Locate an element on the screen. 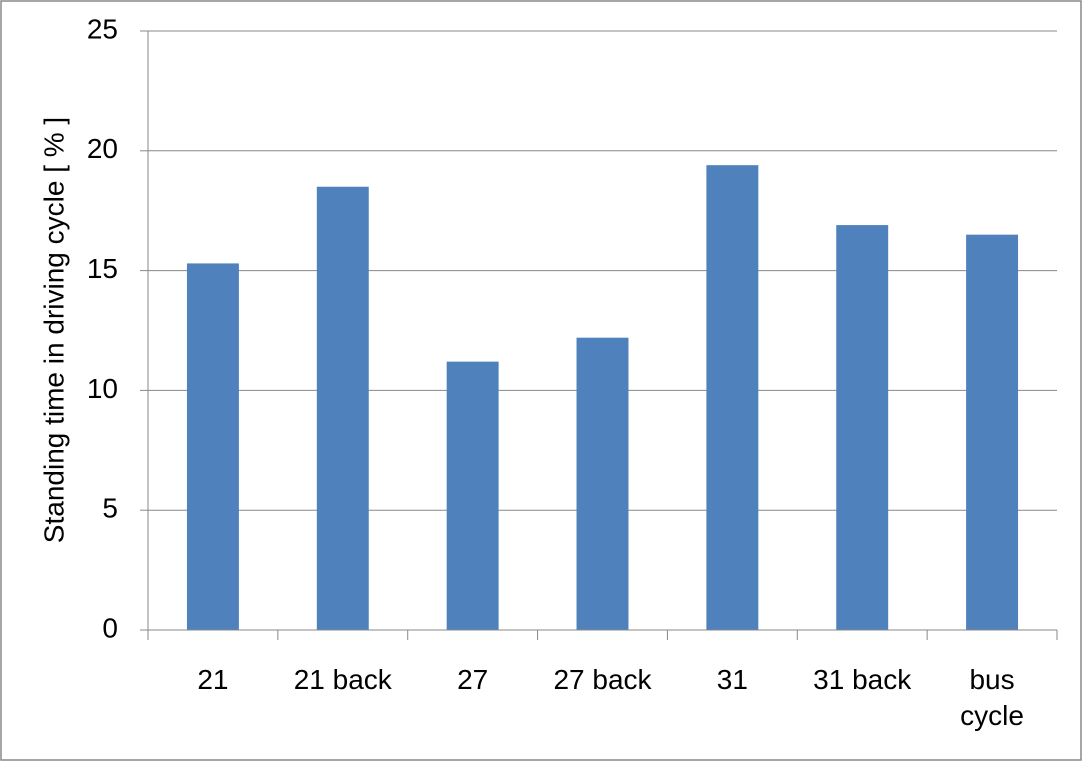 The image size is (1082, 761). x-tick-label: 31 back is located at coordinates (862, 679).